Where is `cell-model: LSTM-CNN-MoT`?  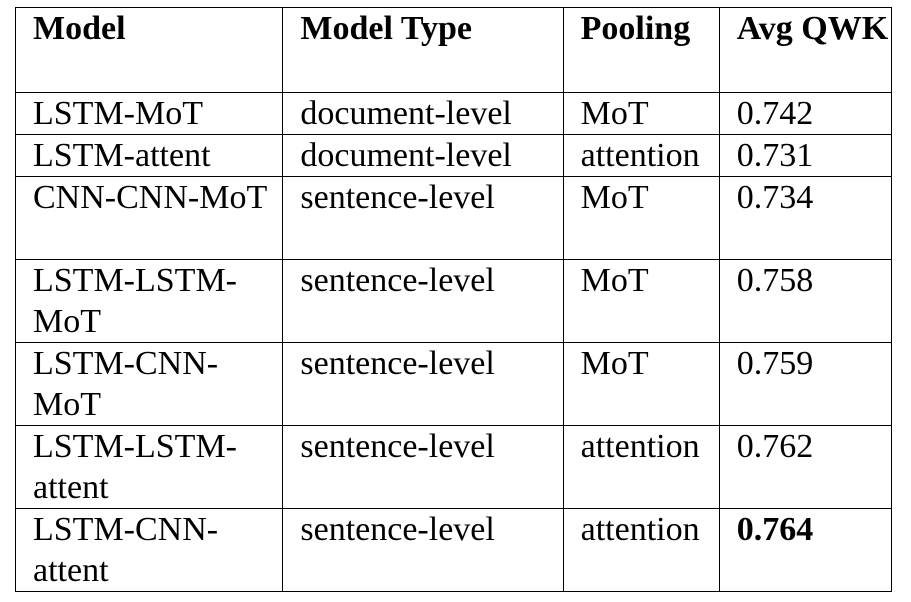 cell-model: LSTM-CNN-MoT is located at coordinates (149, 384).